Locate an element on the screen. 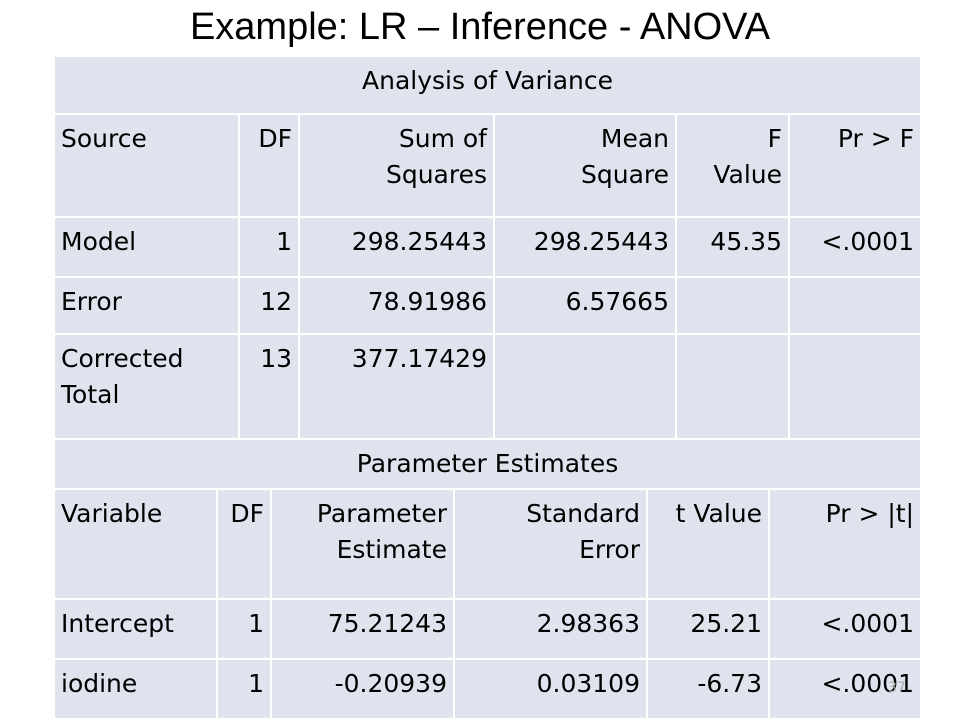 This screenshot has width=960, height=720. table-cell: 75.21243 is located at coordinates (363, 630).